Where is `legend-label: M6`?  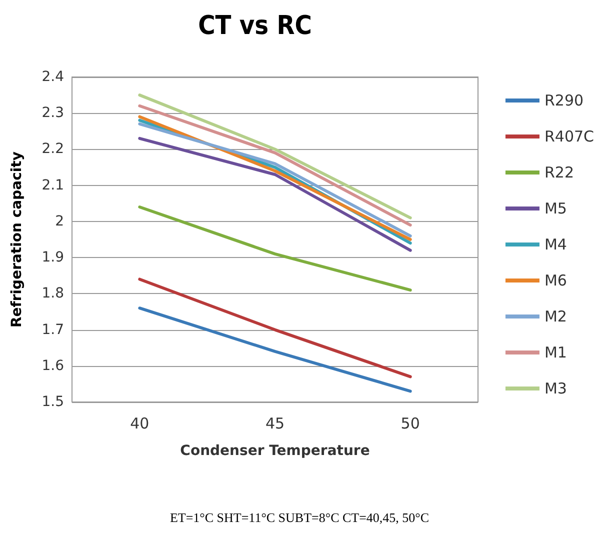 legend-label: M6 is located at coordinates (555, 281).